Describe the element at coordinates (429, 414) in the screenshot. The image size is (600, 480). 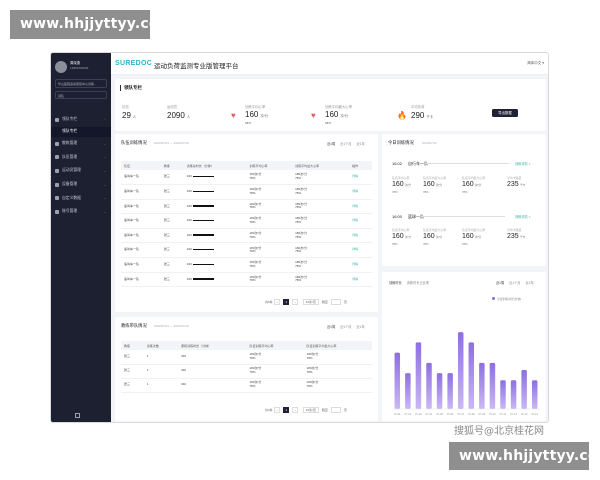
I see `x-tick-label: 07-04` at that location.